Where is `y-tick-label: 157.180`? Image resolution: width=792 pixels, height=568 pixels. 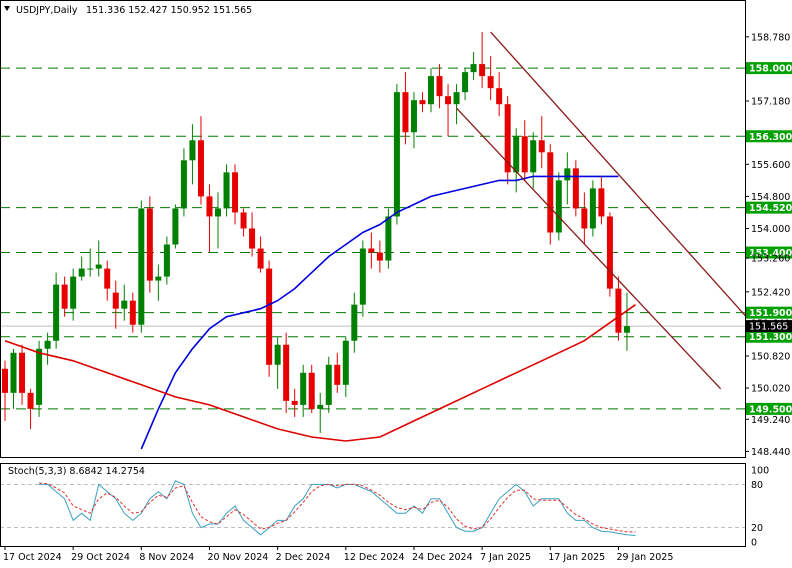 y-tick-label: 157.180 is located at coordinates (770, 101).